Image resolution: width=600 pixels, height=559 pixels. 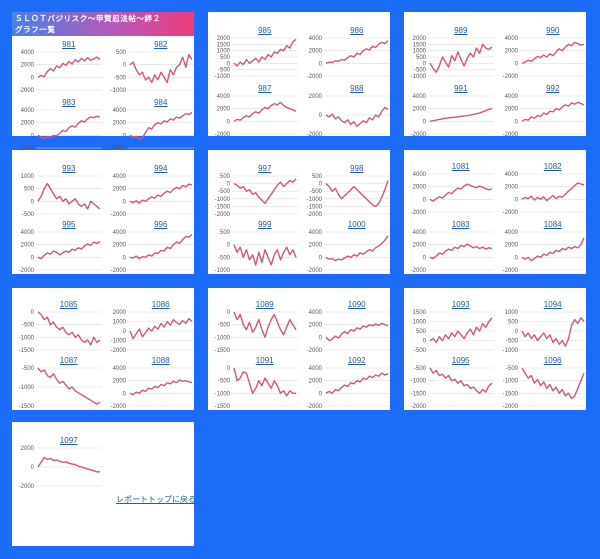 I want to click on chart-title: 1000, so click(x=356, y=224).